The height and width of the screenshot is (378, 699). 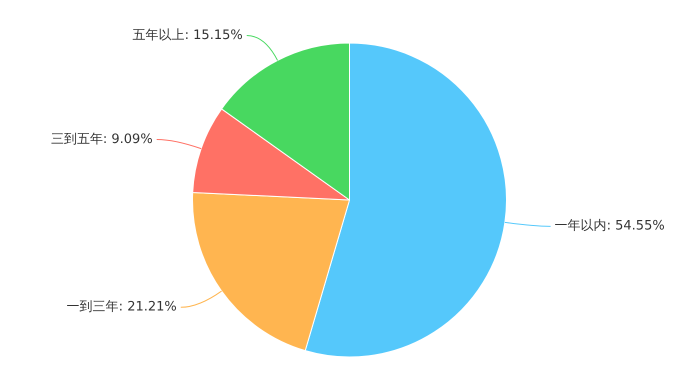 What do you see at coordinates (609, 226) in the screenshot?
I see `slice-label: 一年以内: 54.55%` at bounding box center [609, 226].